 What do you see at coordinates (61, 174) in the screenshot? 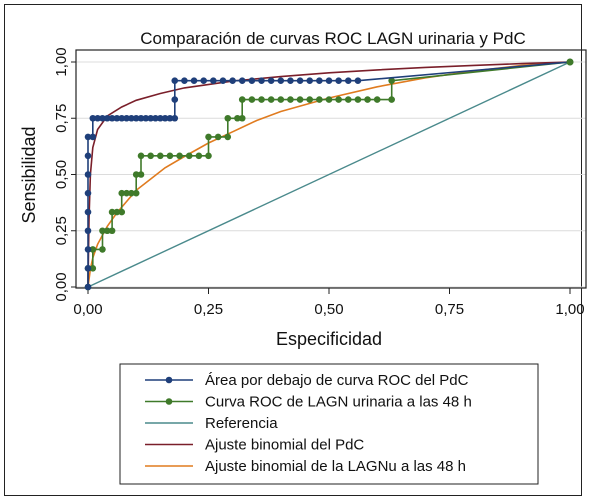
I see `y-tick-label: 0,50` at bounding box center [61, 174].